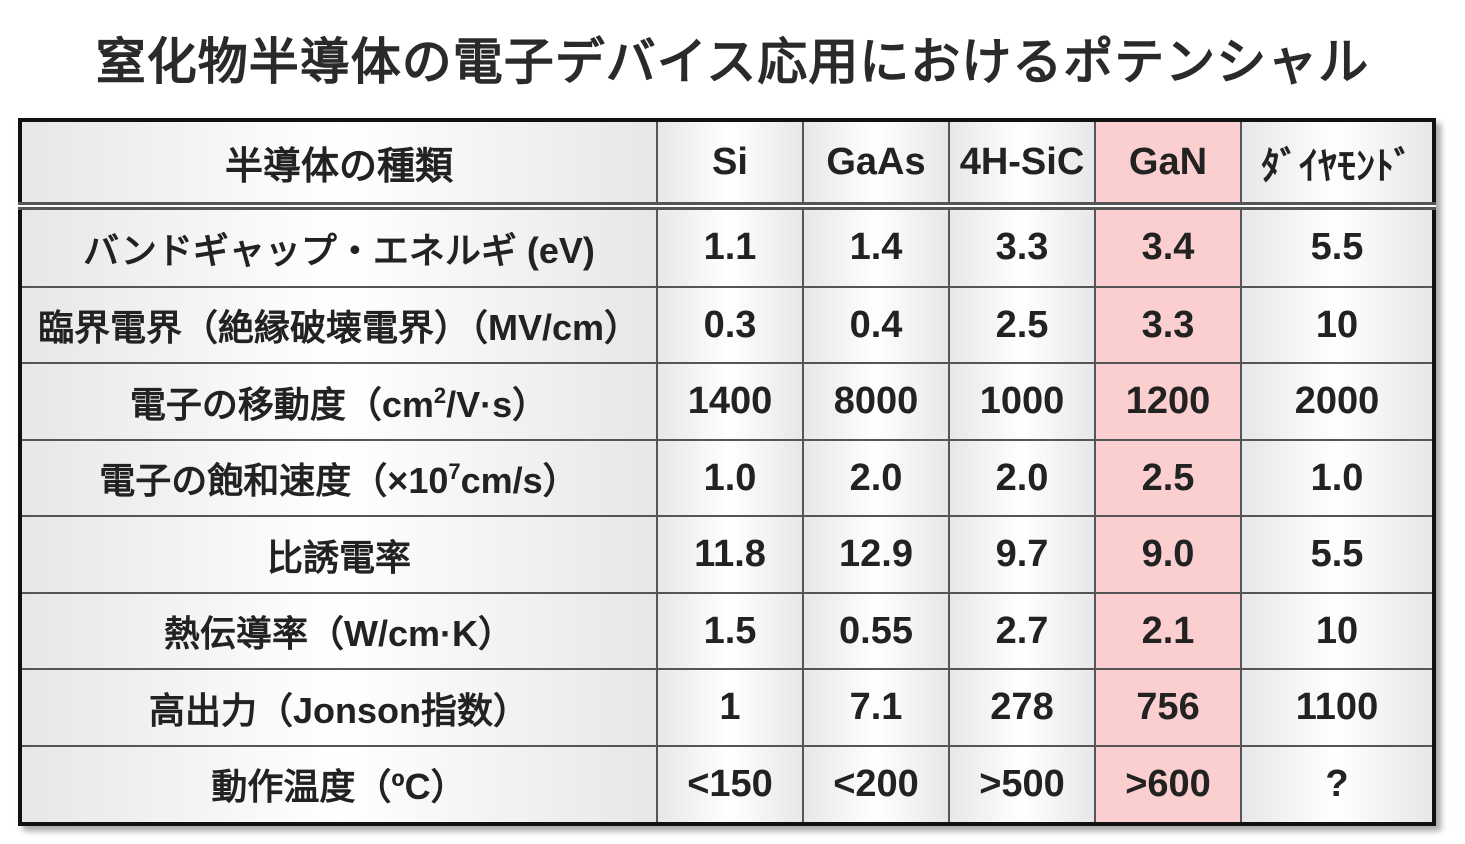  What do you see at coordinates (1337, 785) in the screenshot?
I see `value-cell: ?` at bounding box center [1337, 785].